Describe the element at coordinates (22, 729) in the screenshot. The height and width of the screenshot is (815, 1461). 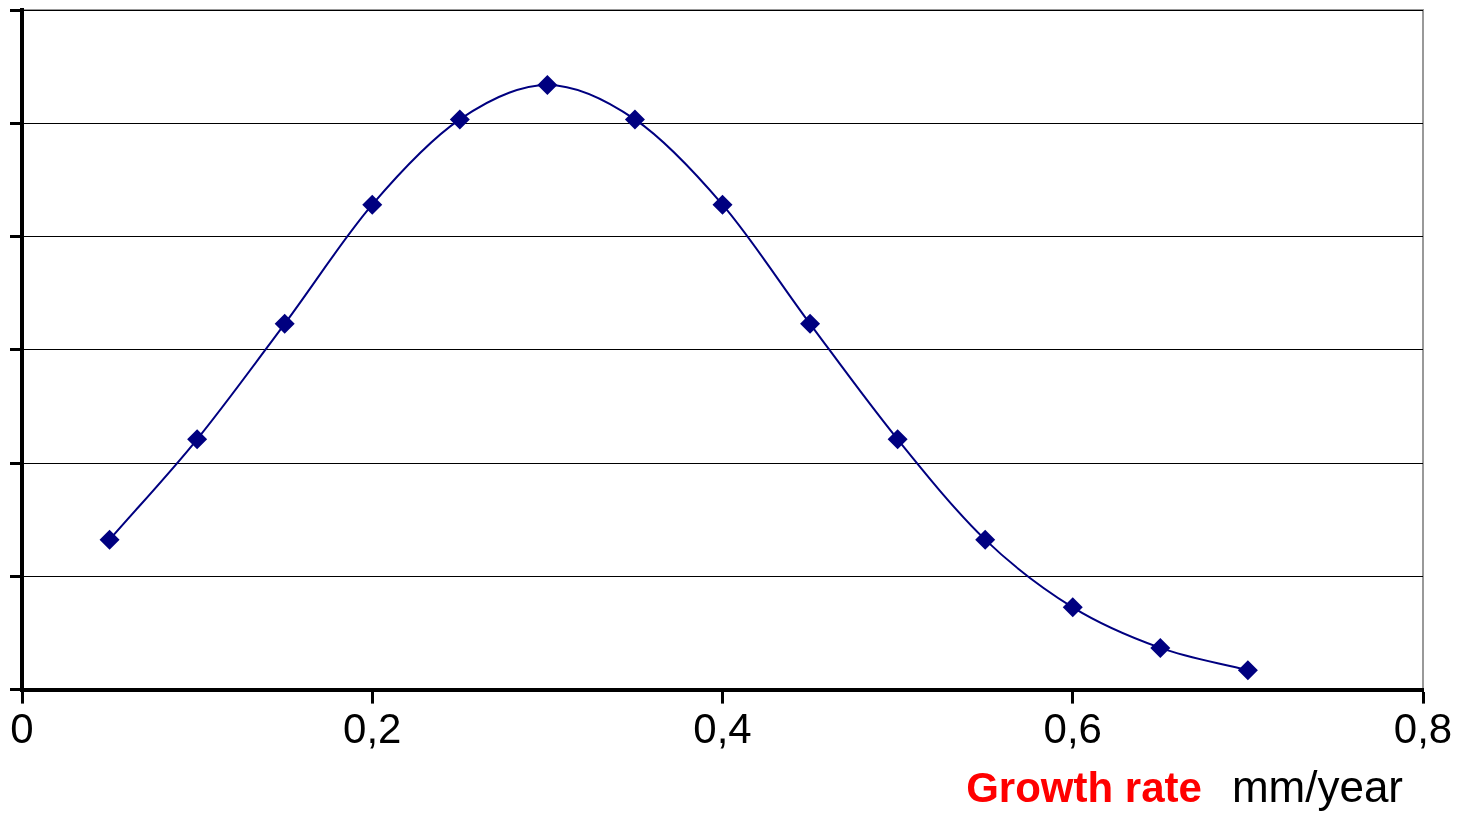
I see `x-tick-label: 0` at that location.